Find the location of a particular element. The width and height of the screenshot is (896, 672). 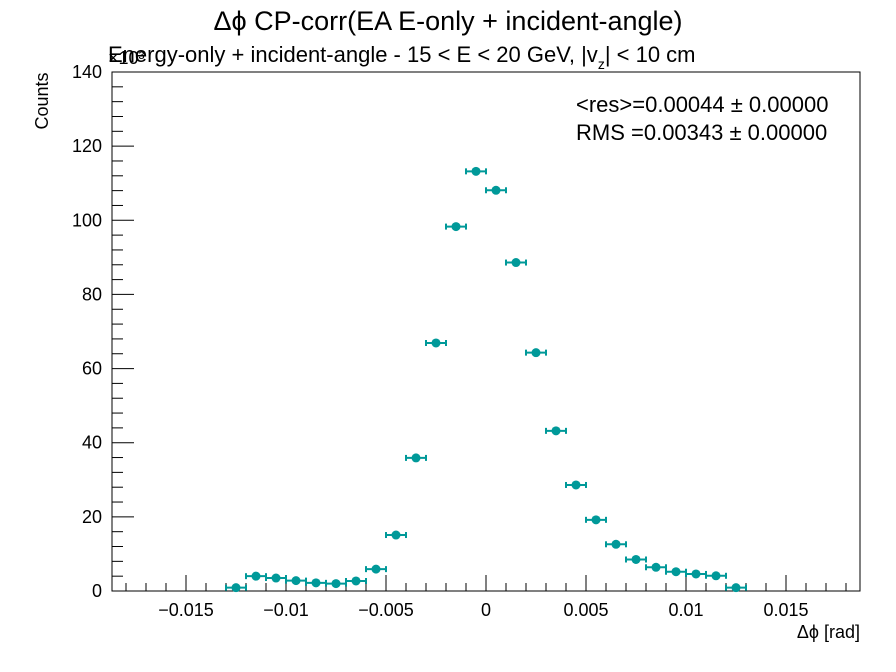

y-tick-label: 100 is located at coordinates (87, 220).